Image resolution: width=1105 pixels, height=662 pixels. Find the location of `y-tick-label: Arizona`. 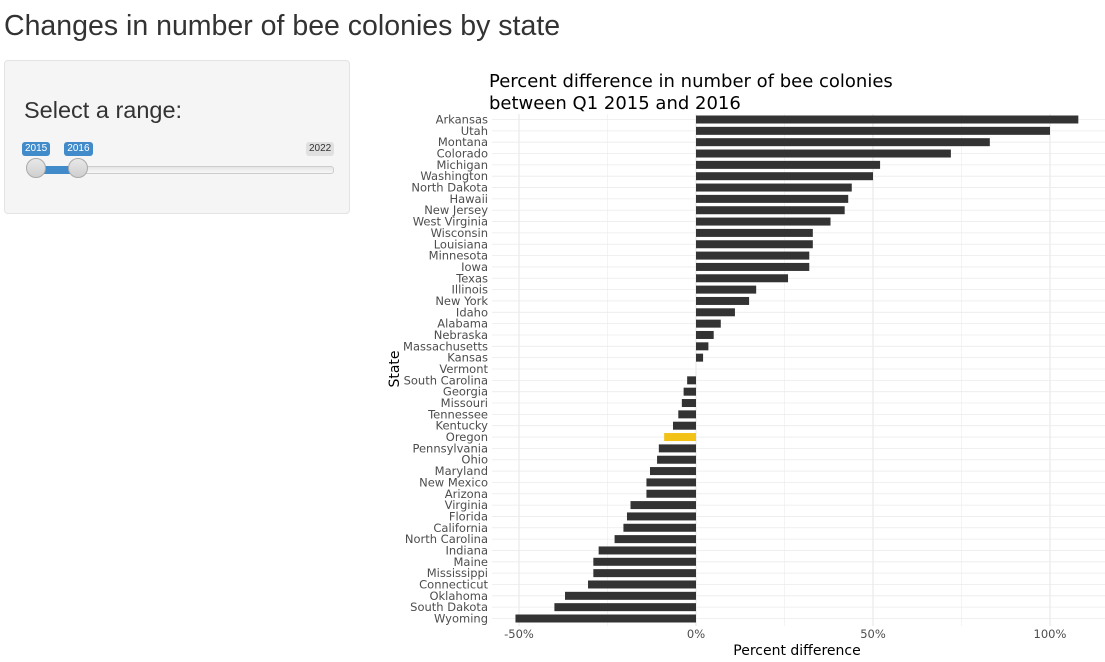

y-tick-label: Arizona is located at coordinates (466, 494).